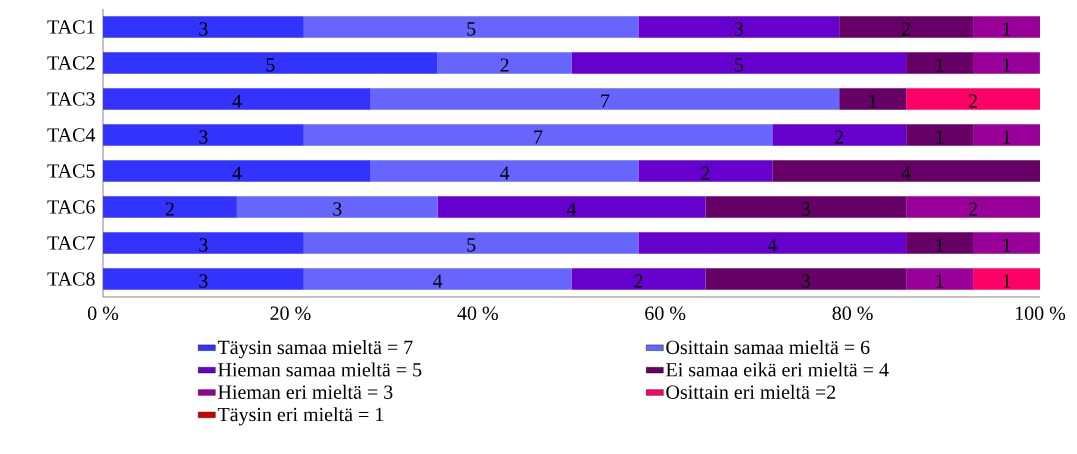 The height and width of the screenshot is (454, 1077). What do you see at coordinates (751, 391) in the screenshot?
I see `legend-label: Osittain eri mieltä =2` at bounding box center [751, 391].